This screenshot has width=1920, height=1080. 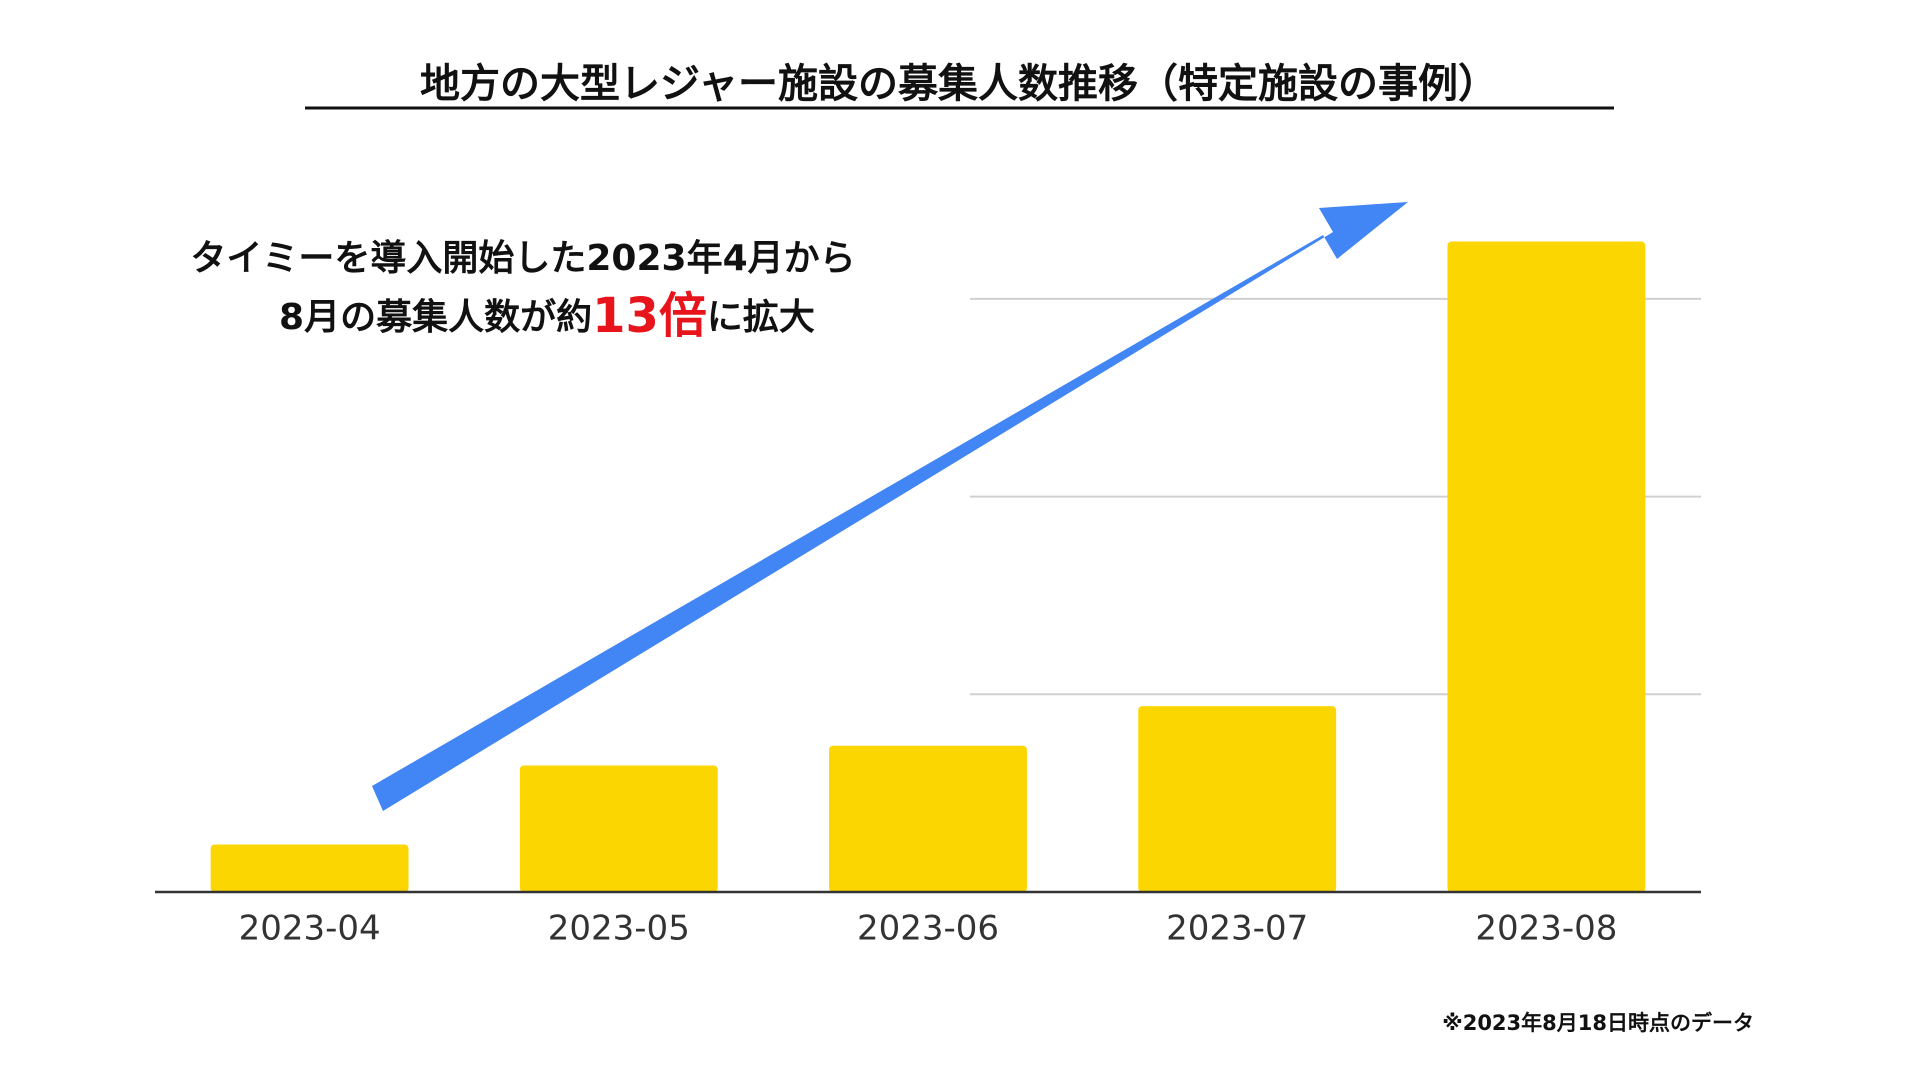 I want to click on x-tick-label: 2023-08, so click(x=1546, y=929).